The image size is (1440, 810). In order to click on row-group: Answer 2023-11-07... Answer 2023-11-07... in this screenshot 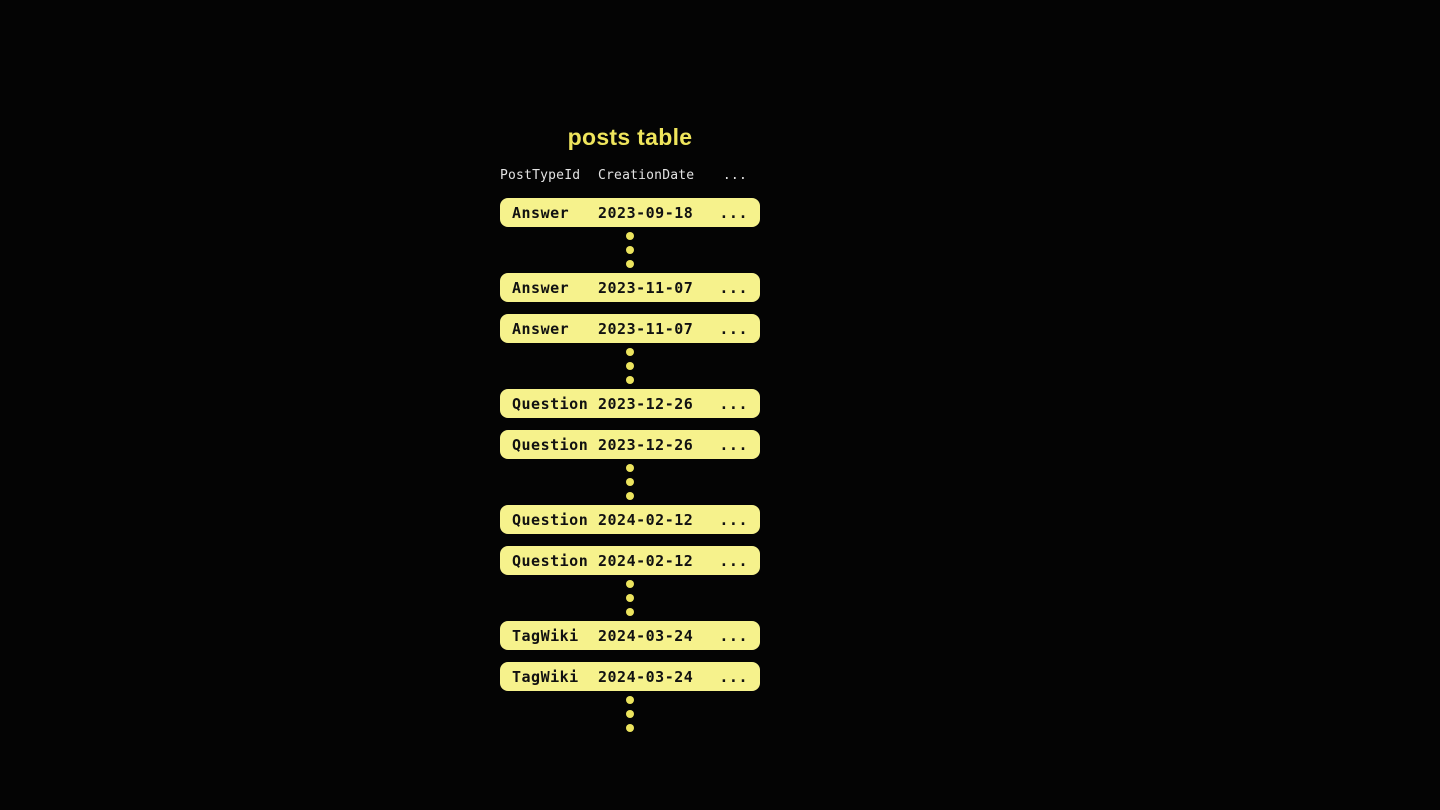, I will do `click(630, 308)`.